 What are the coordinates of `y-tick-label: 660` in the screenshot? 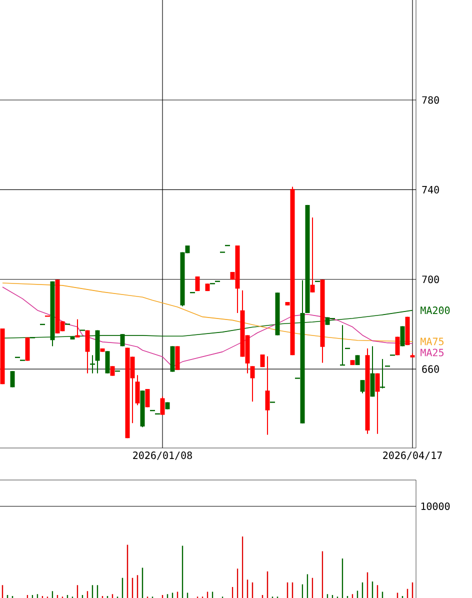 It's located at (430, 369).